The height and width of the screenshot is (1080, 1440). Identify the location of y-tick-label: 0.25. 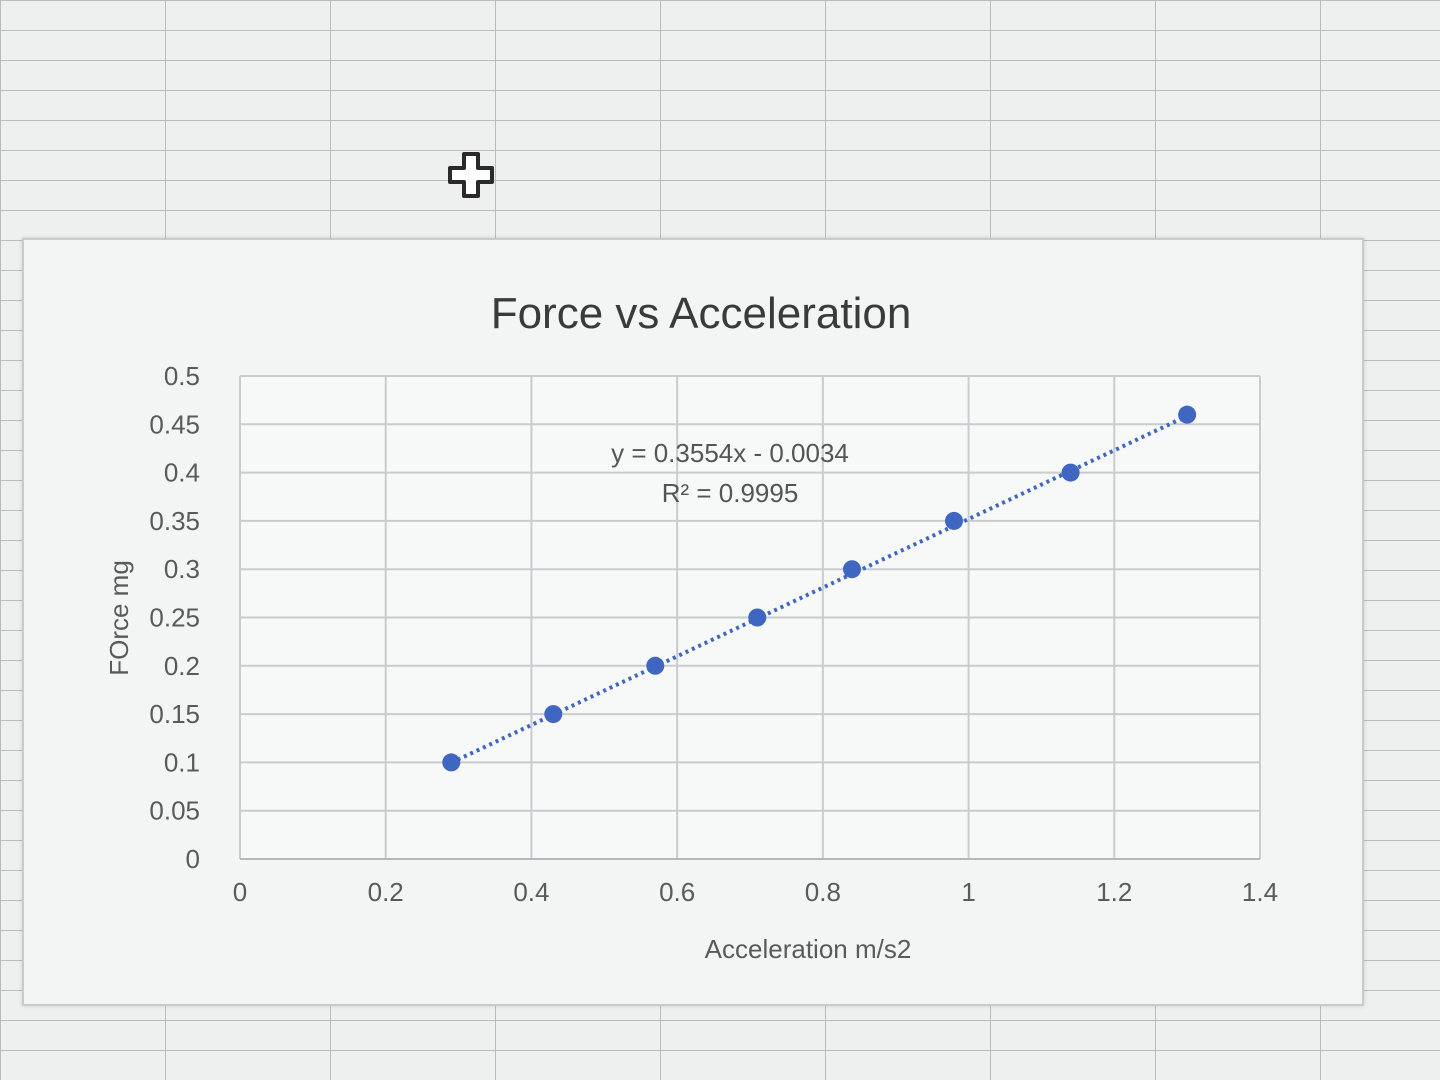
(174, 618).